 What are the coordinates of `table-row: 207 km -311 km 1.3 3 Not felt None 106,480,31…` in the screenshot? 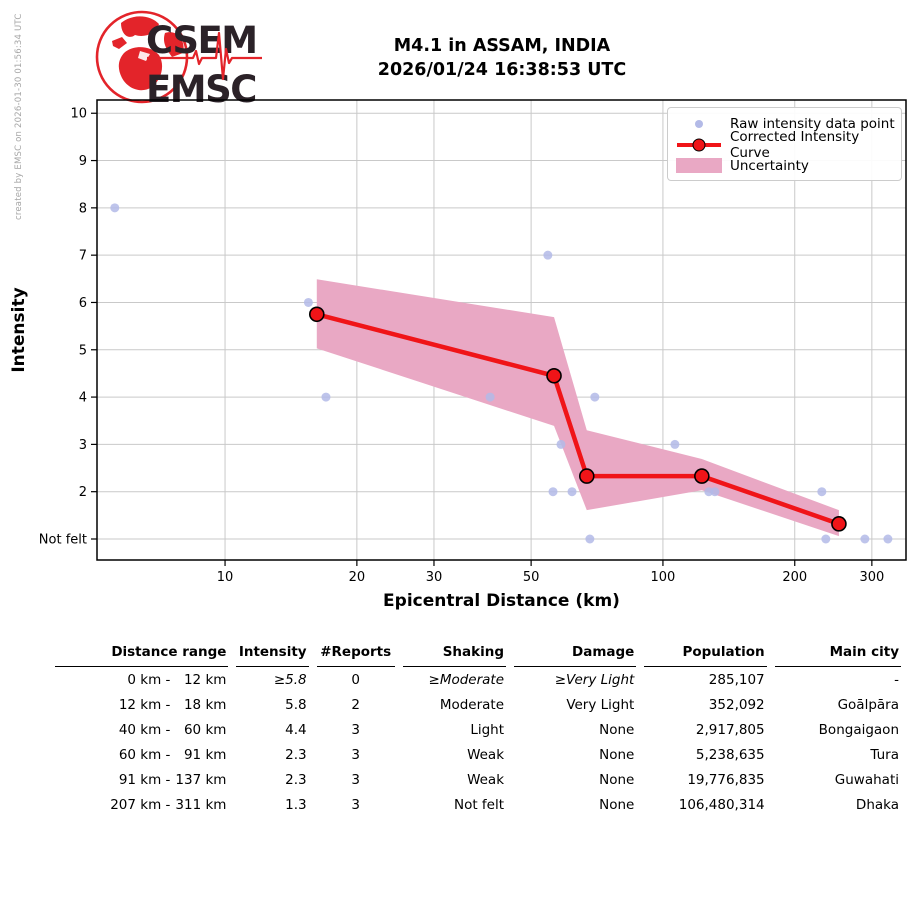 It's located at (478, 804).